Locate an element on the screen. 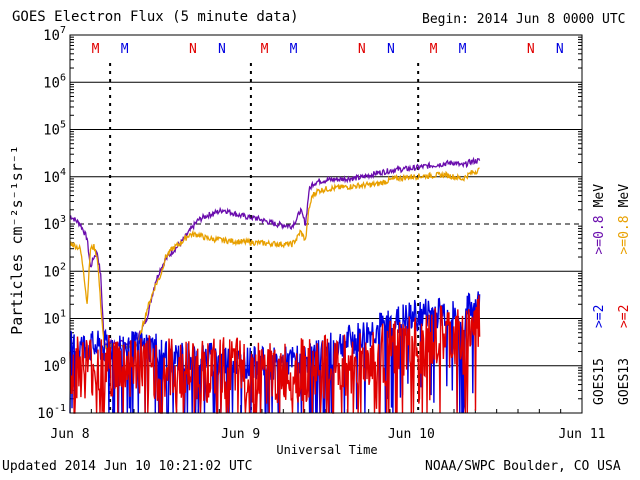 The height and width of the screenshot is (480, 640). begin-label: Begin: 2014 Jun 8 0000 UTC is located at coordinates (524, 19).